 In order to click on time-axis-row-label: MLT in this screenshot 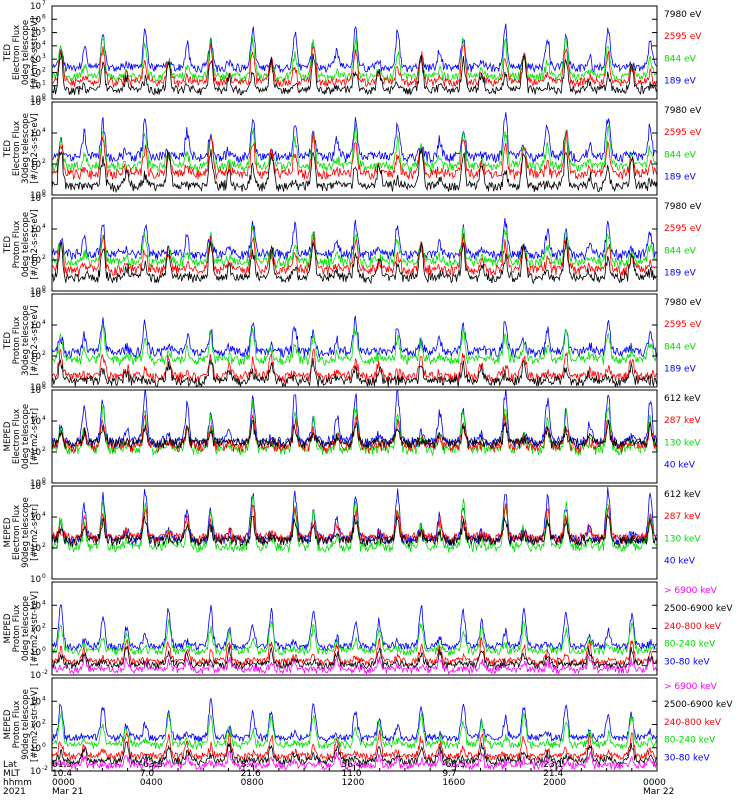, I will do `click(12, 774)`.